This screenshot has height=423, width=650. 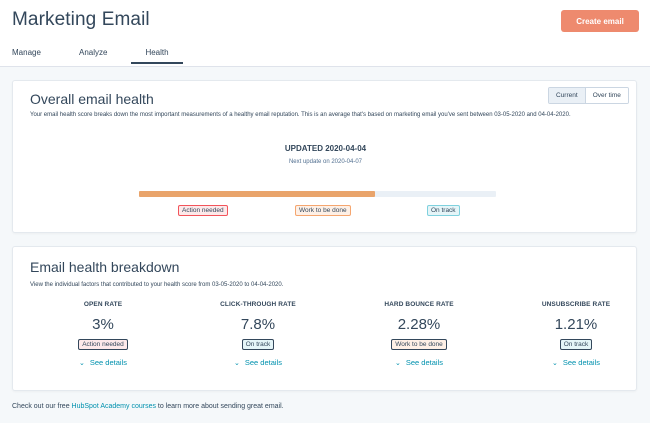 I want to click on metric-value: 7.8%, so click(x=258, y=324).